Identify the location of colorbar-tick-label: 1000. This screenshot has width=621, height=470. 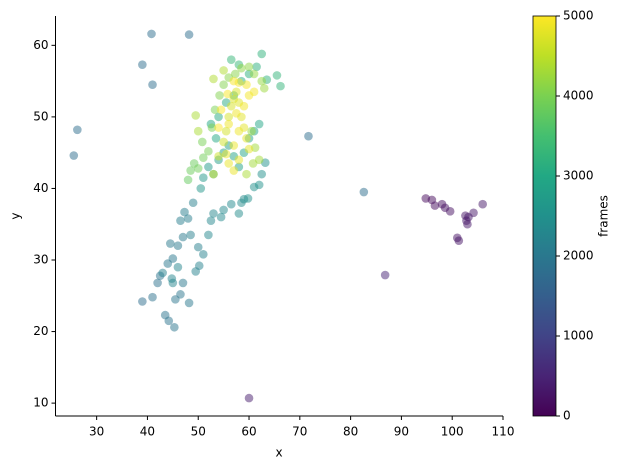
(578, 336).